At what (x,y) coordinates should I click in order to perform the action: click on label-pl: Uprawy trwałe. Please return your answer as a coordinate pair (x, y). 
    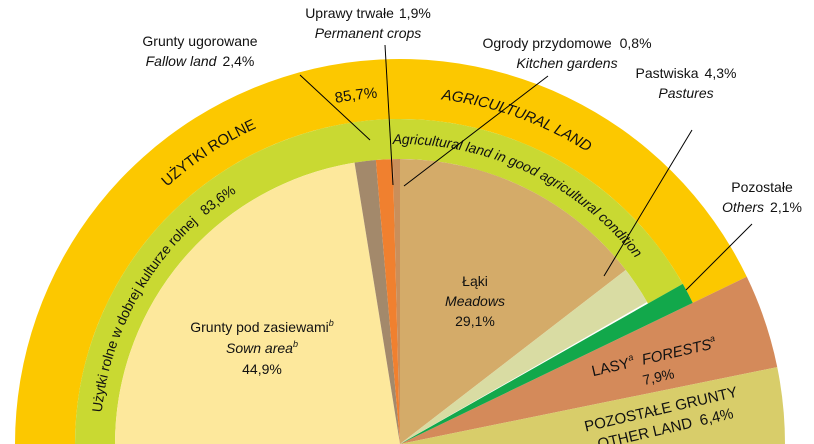
    Looking at the image, I should click on (349, 13).